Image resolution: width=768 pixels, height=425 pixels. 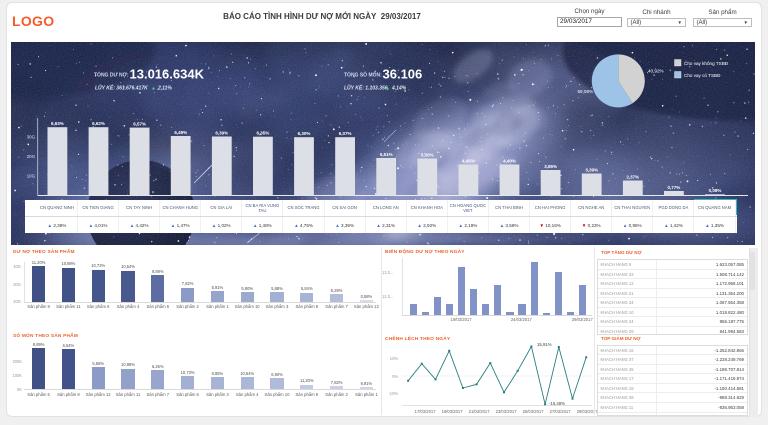 I want to click on svg-text: Cho vay không TSBĐ, so click(x=706, y=63).